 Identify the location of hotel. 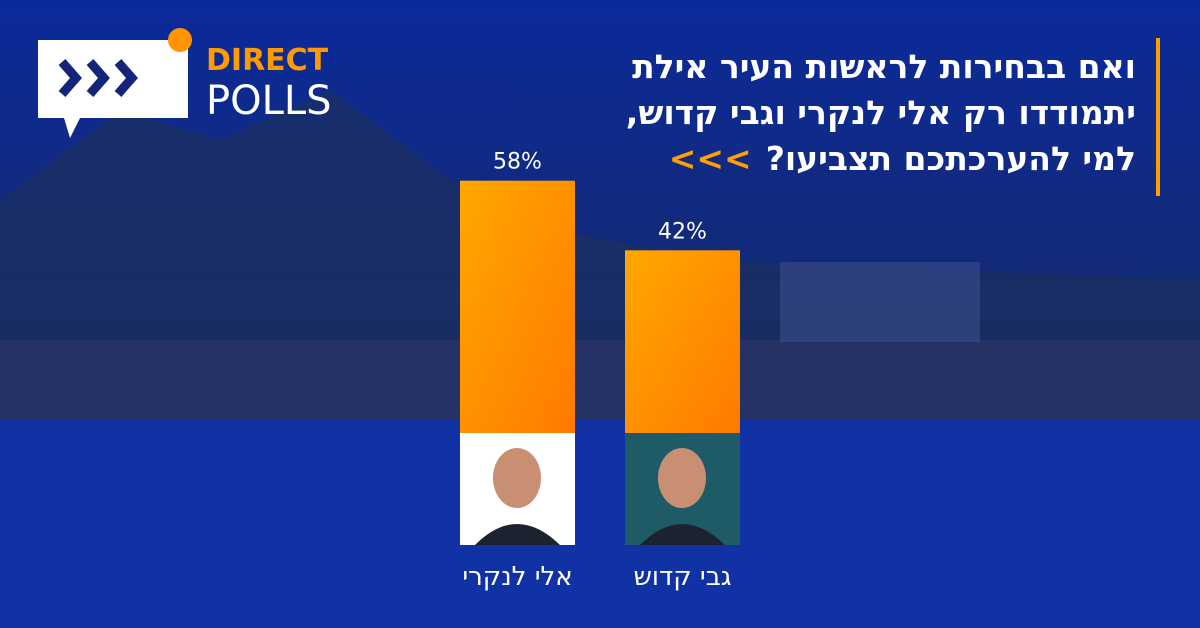
(880, 302).